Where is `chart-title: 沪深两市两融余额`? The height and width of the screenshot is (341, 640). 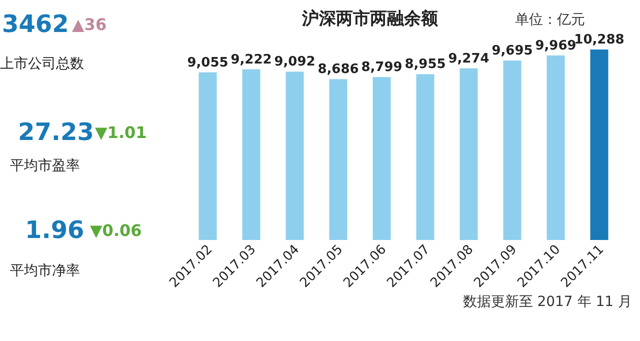 chart-title: 沪深两市两融余额 is located at coordinates (370, 19).